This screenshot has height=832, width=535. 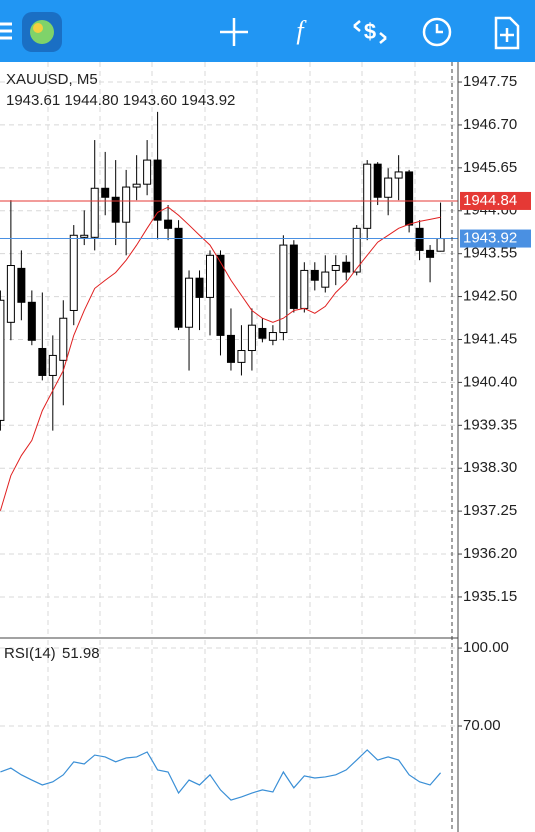 What do you see at coordinates (6, 31) in the screenshot?
I see `menu-button` at bounding box center [6, 31].